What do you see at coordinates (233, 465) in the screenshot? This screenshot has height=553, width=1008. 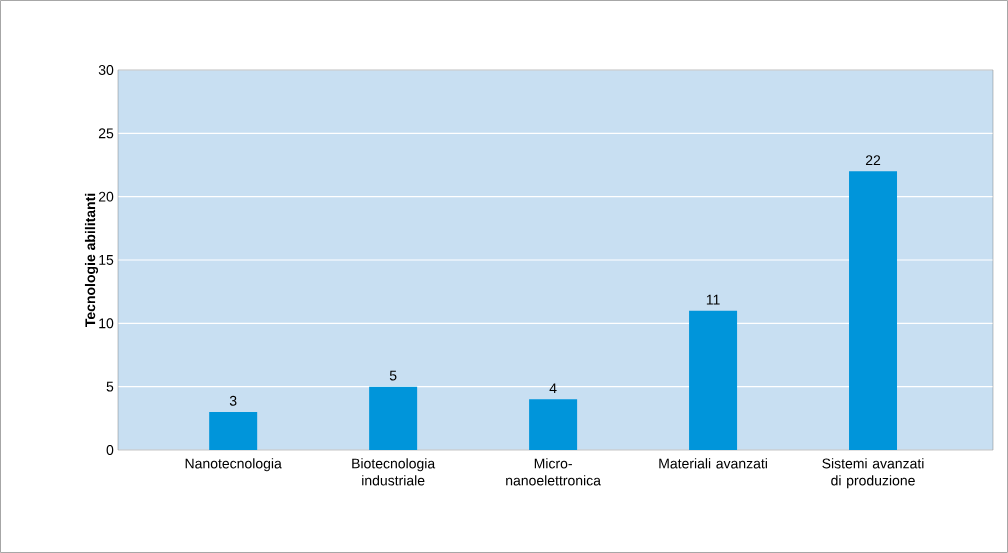 I see `x-tick-label: Nanotecnologia` at bounding box center [233, 465].